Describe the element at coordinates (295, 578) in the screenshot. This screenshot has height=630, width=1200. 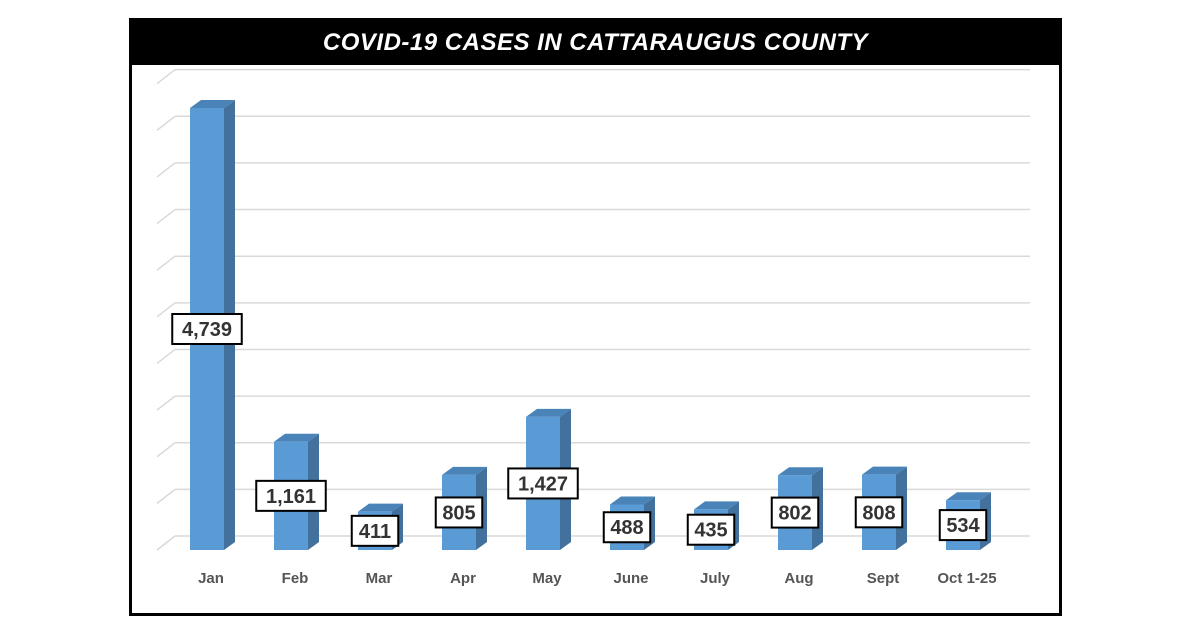
I see `category-label: Feb` at that location.